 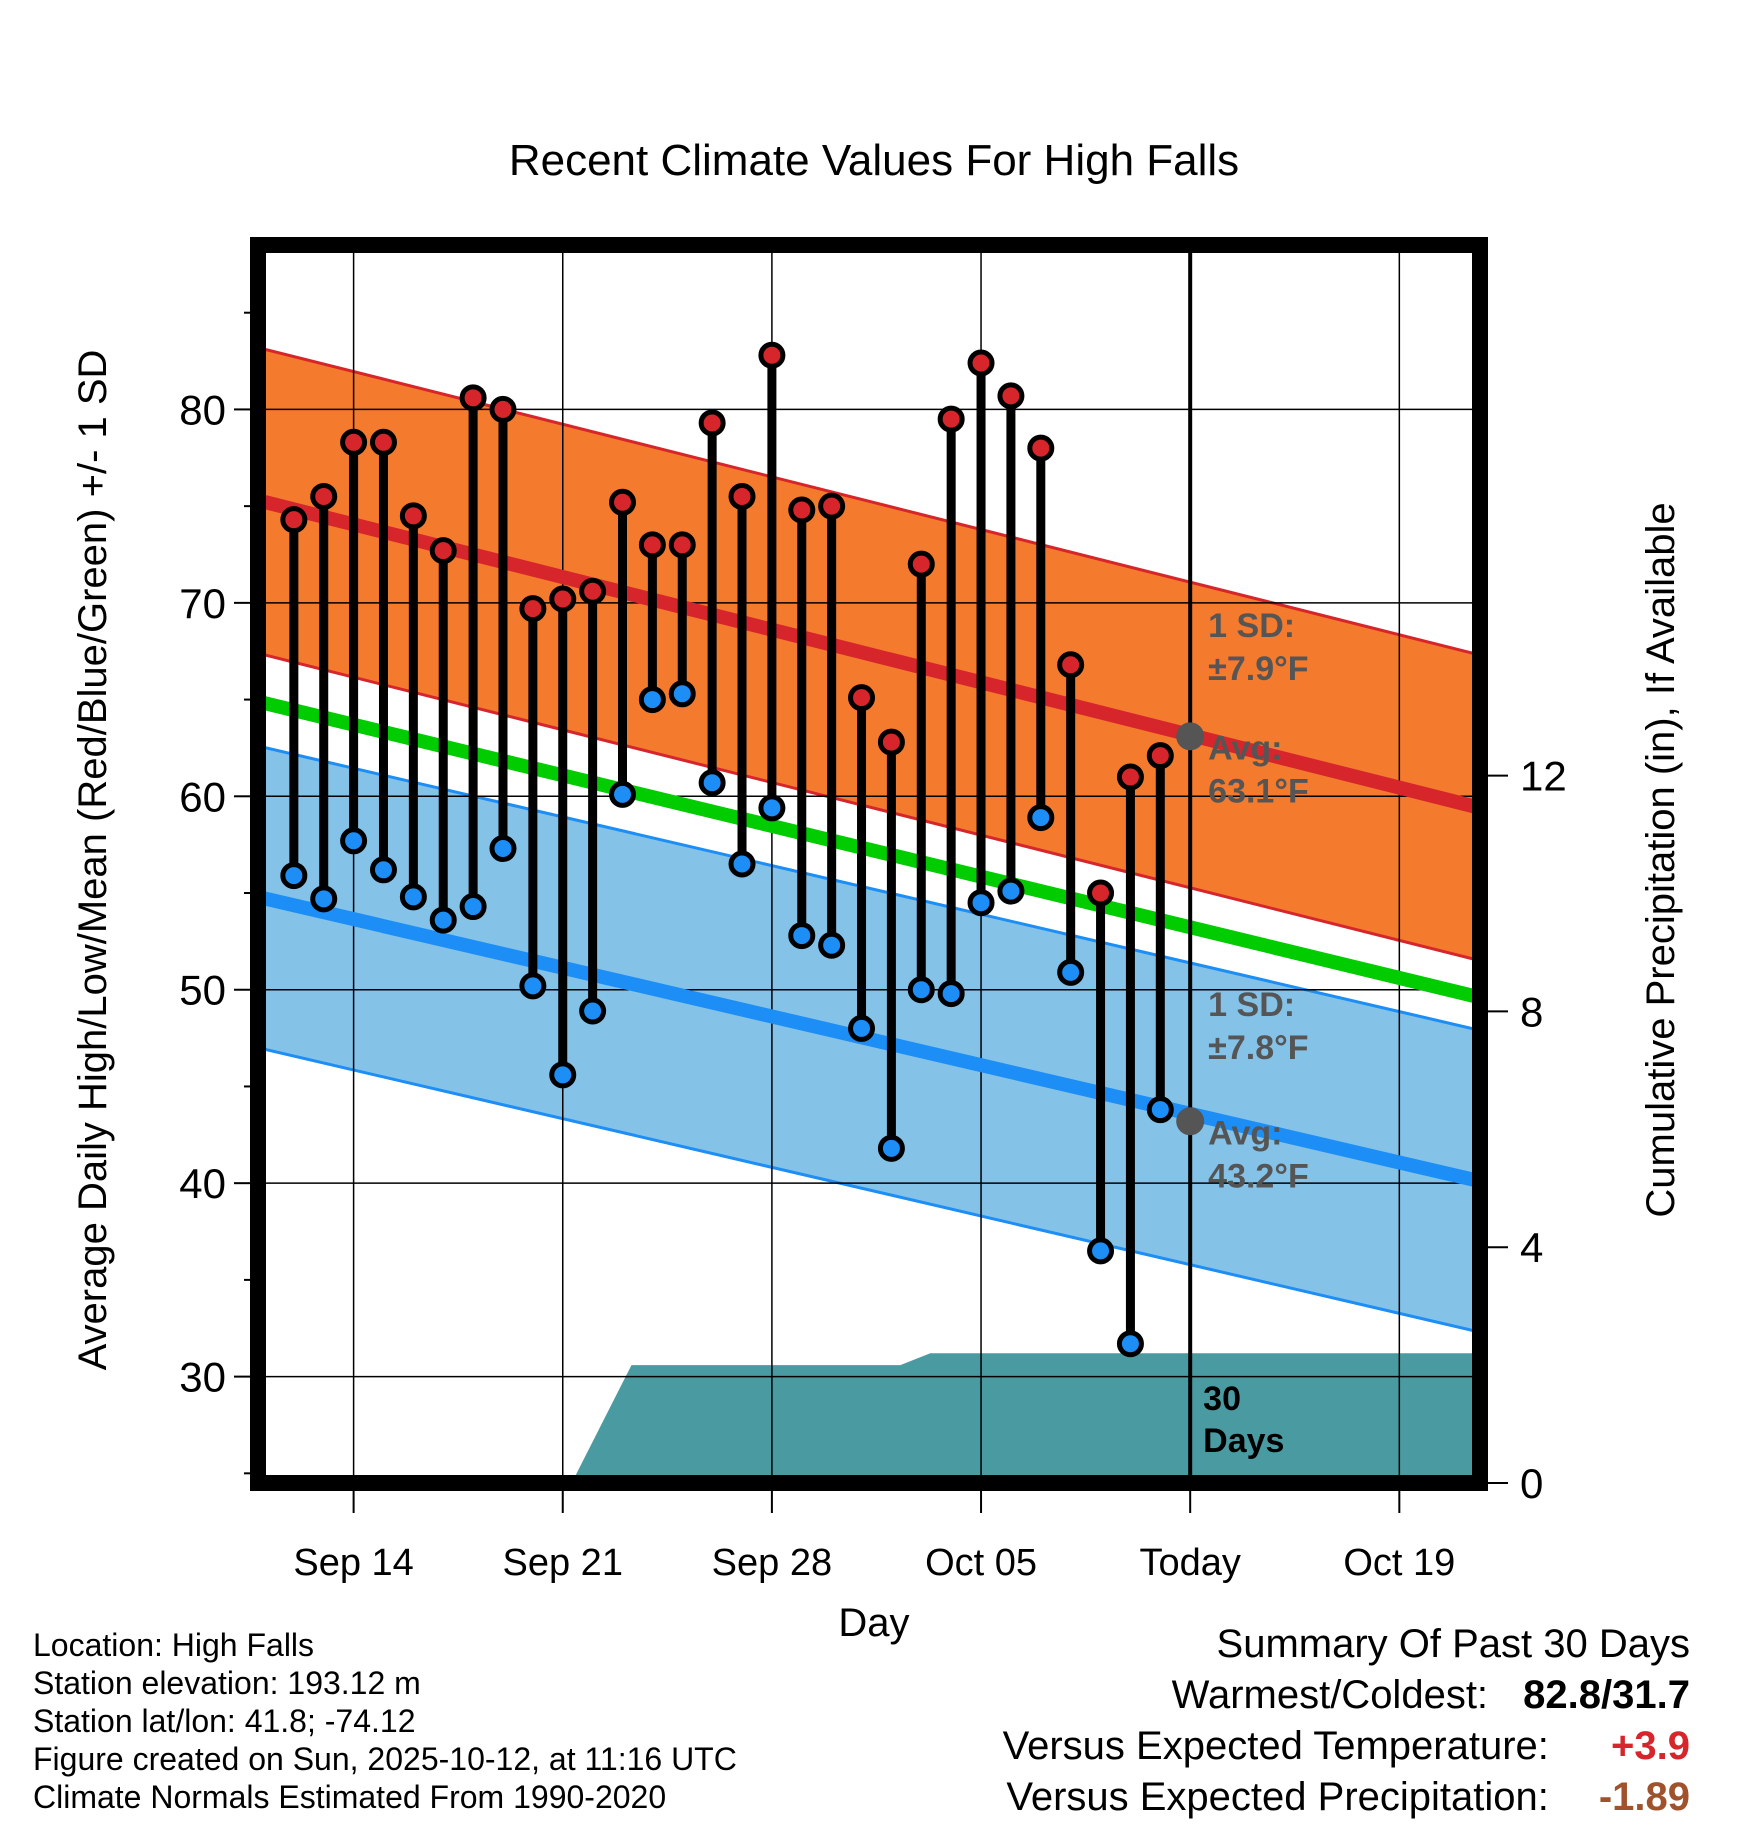 I want to click on info-normals: Climate Normals Estimated From 1990-2020, so click(x=350, y=1797).